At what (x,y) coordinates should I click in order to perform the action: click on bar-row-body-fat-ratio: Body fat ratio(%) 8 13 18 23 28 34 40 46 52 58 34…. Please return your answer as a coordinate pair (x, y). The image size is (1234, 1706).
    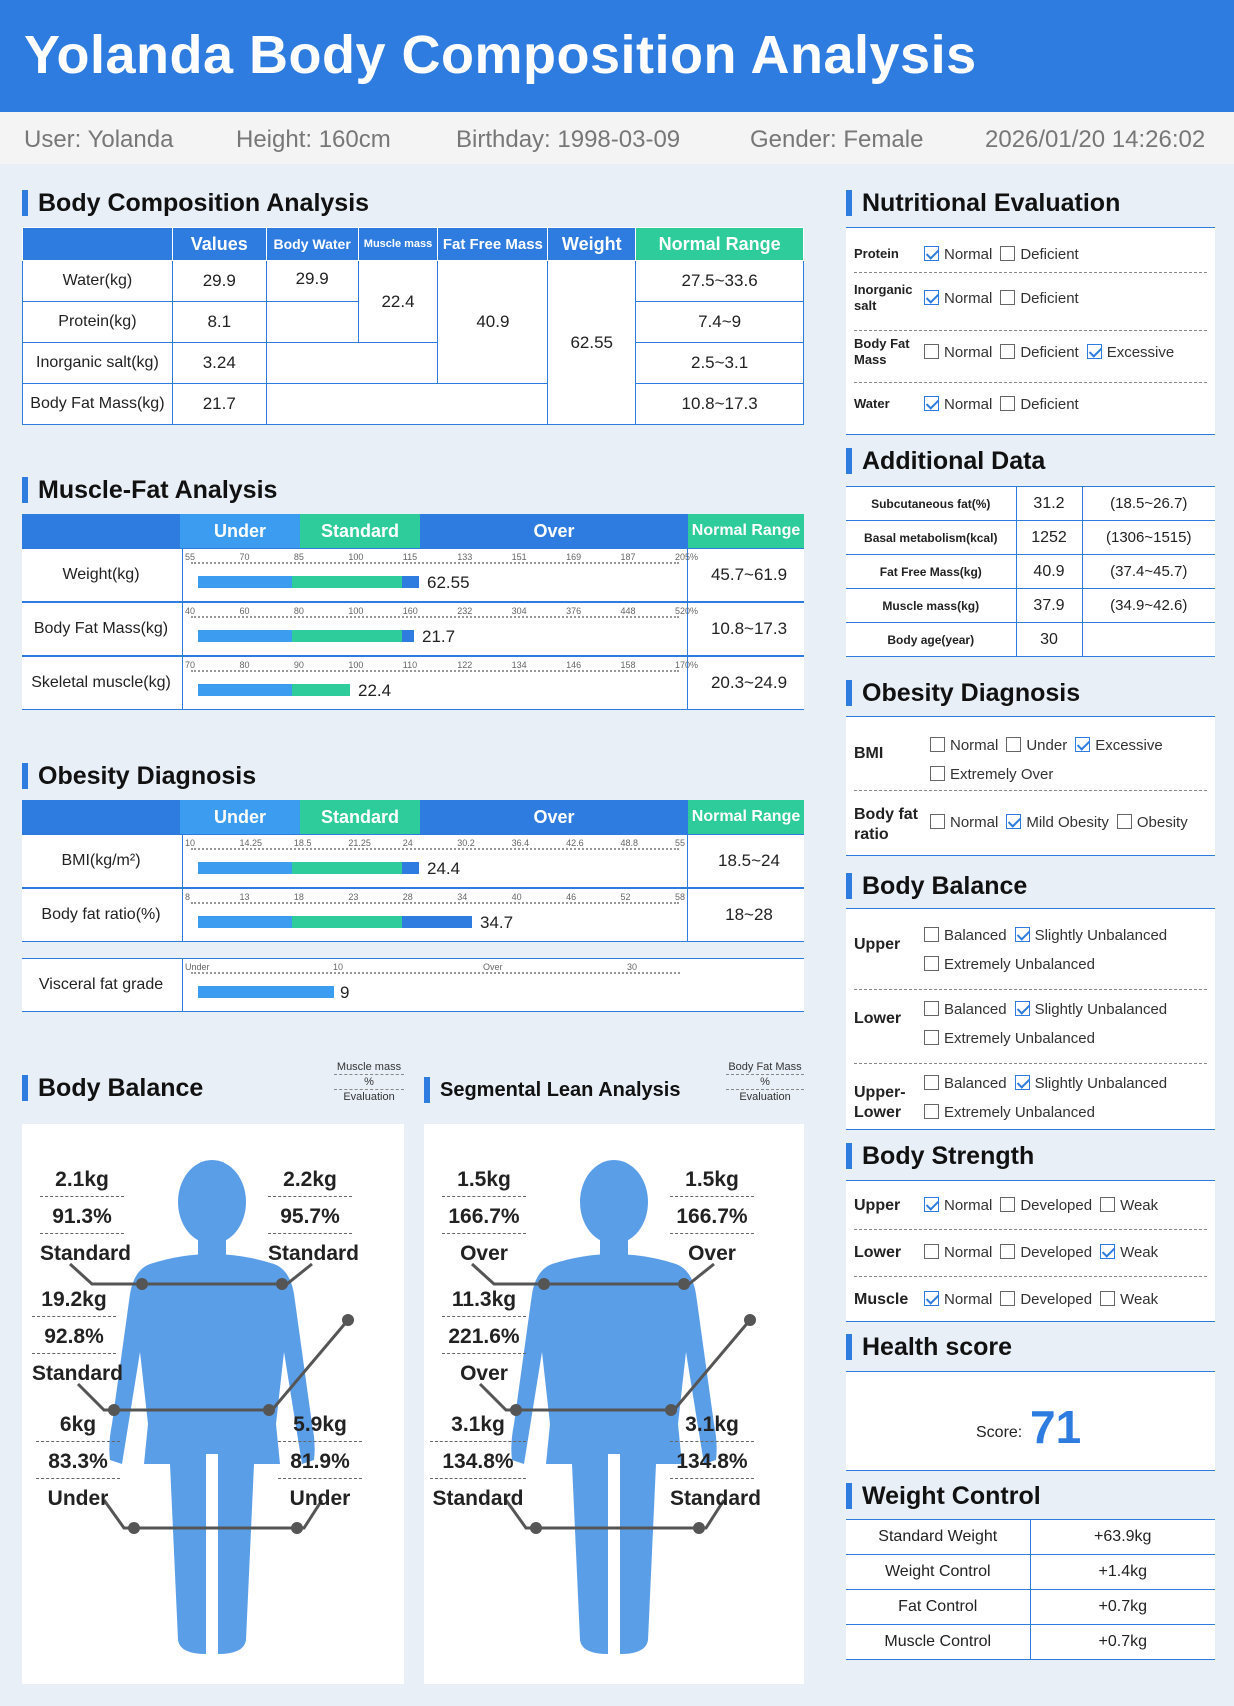
    Looking at the image, I should click on (413, 915).